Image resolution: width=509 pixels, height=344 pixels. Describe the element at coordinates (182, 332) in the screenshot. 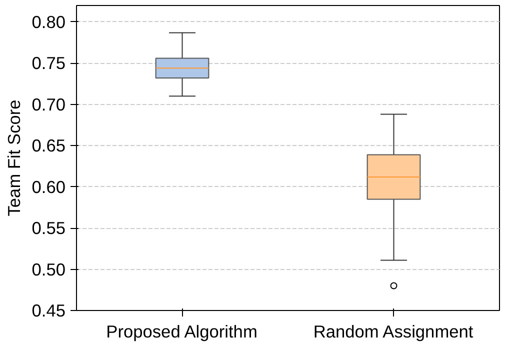

I see `x-tick-label: Proposed Algorithm` at that location.